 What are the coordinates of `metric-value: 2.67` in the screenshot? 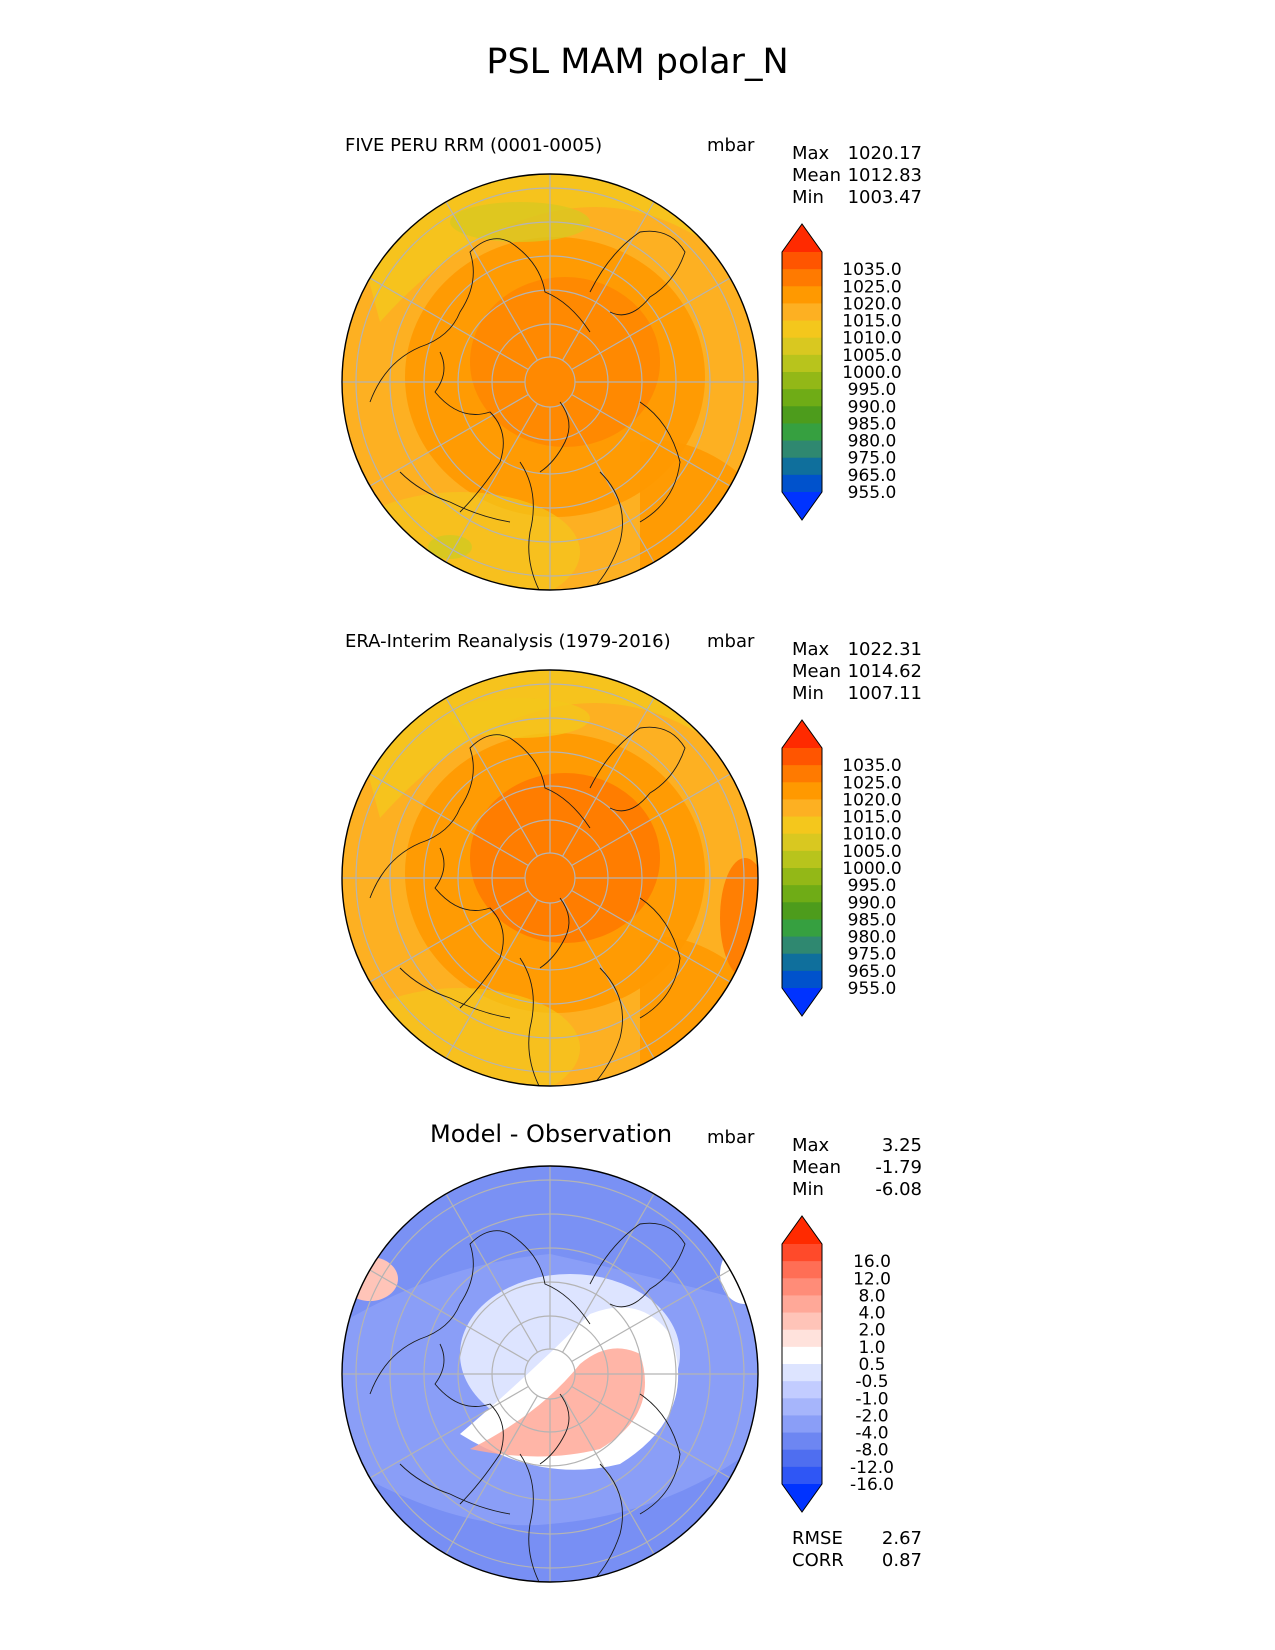 It's located at (901, 1538).